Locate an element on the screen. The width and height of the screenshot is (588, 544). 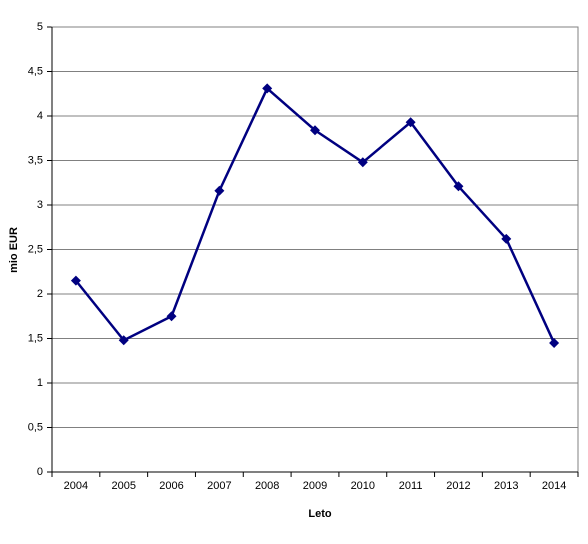
x-tick-label: 2014 is located at coordinates (554, 486).